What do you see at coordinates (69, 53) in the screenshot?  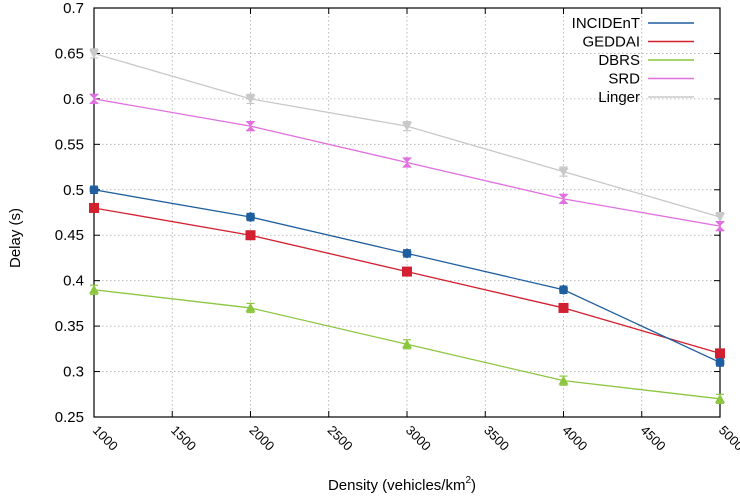 I see `y-tick-label: 0.65` at bounding box center [69, 53].